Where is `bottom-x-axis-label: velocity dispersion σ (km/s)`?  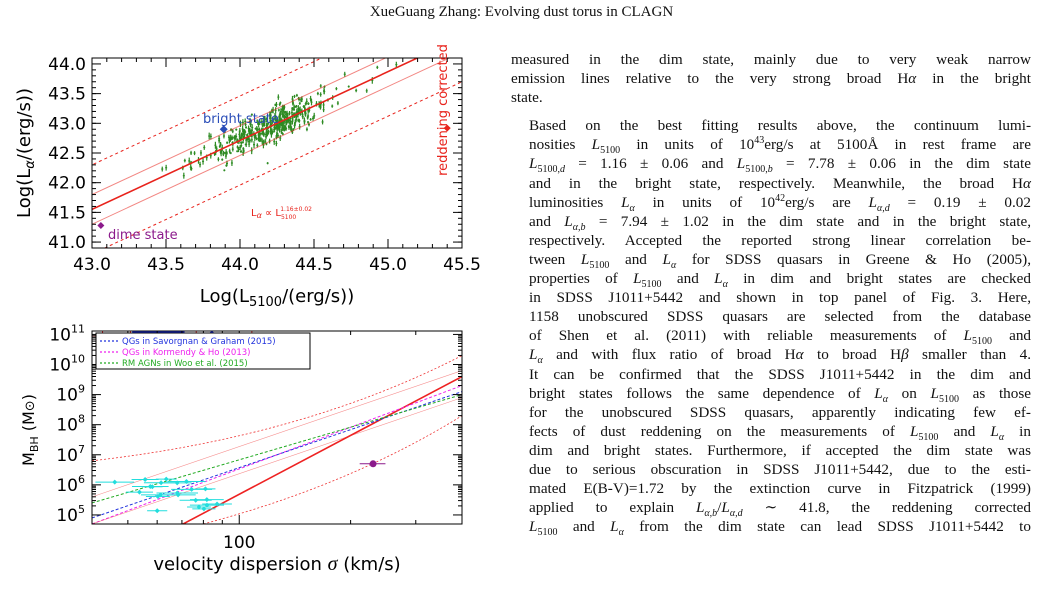
bottom-x-axis-label: velocity dispersion σ (km/s) is located at coordinates (276, 564).